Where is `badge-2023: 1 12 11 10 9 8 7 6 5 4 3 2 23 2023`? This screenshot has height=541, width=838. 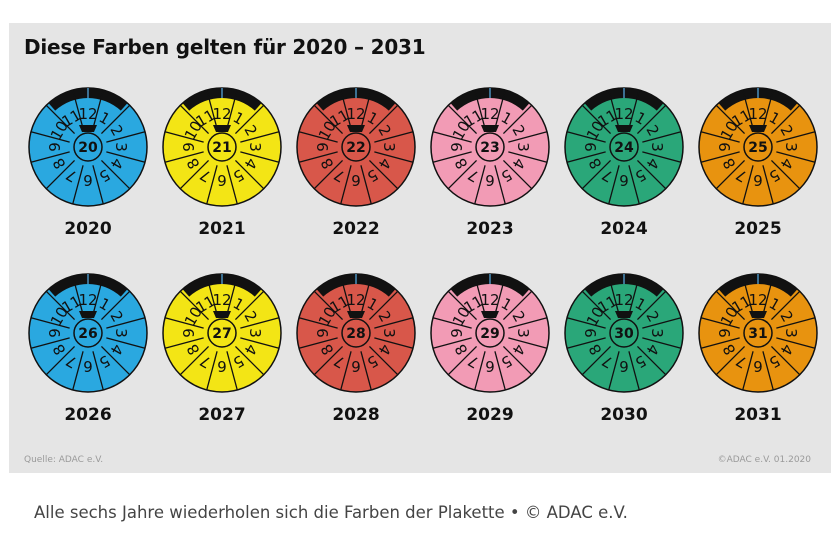 badge-2023: 1 12 11 10 9 8 7 6 5 4 3 2 23 2023 is located at coordinates (490, 174).